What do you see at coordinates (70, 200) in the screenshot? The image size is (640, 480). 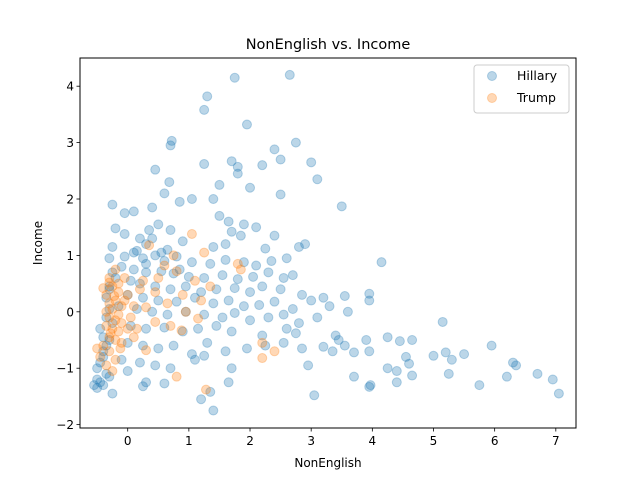 I see `y-tick-label: 2` at bounding box center [70, 200].